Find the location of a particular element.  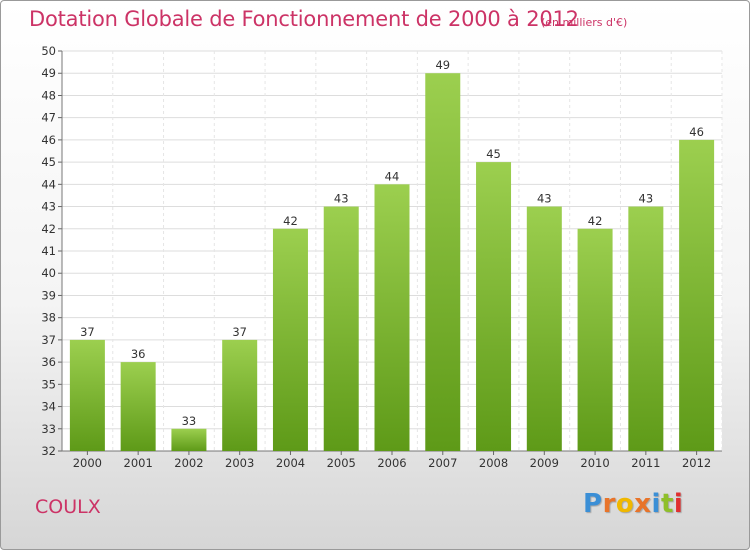

y-tick-label: 34 is located at coordinates (48, 407).